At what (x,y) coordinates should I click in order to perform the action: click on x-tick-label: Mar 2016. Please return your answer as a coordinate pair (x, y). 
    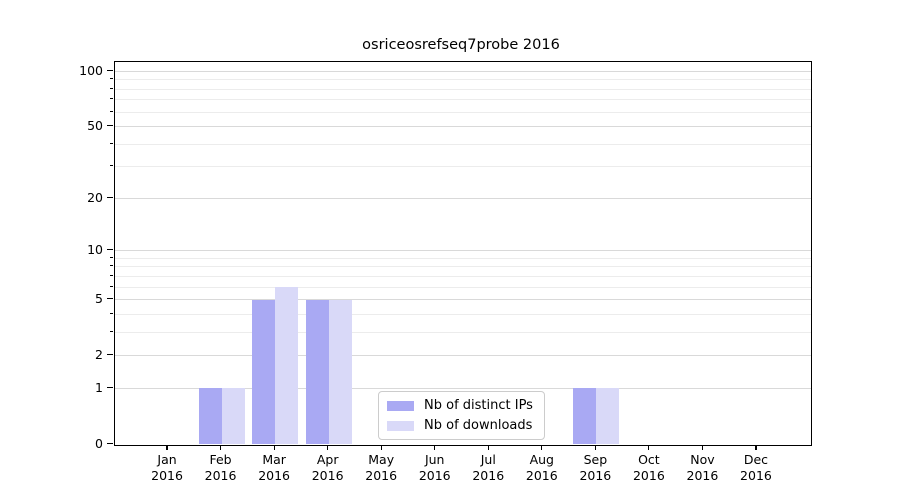
    Looking at the image, I should click on (274, 468).